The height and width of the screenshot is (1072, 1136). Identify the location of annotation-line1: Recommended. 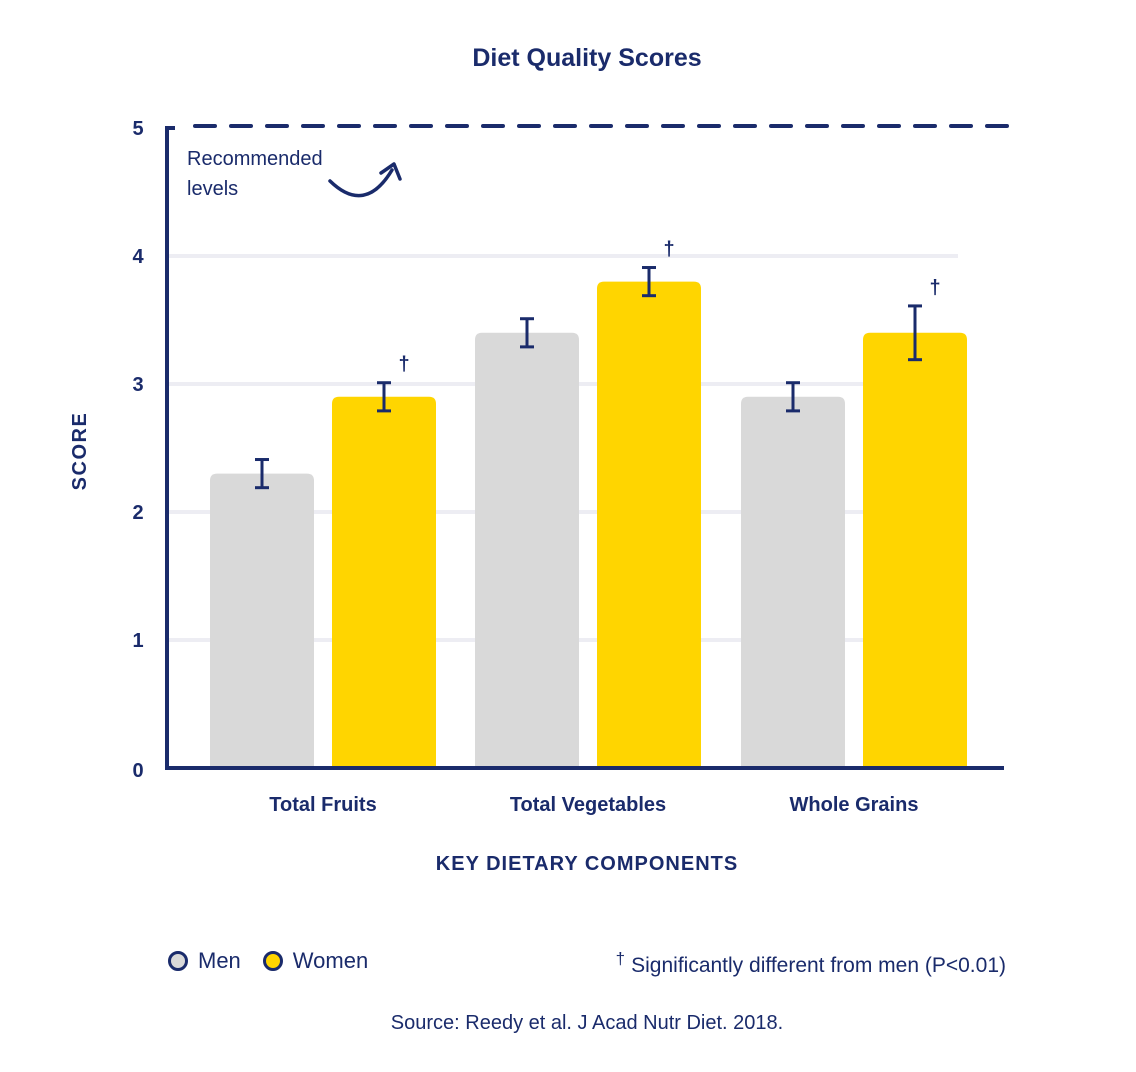
(255, 159).